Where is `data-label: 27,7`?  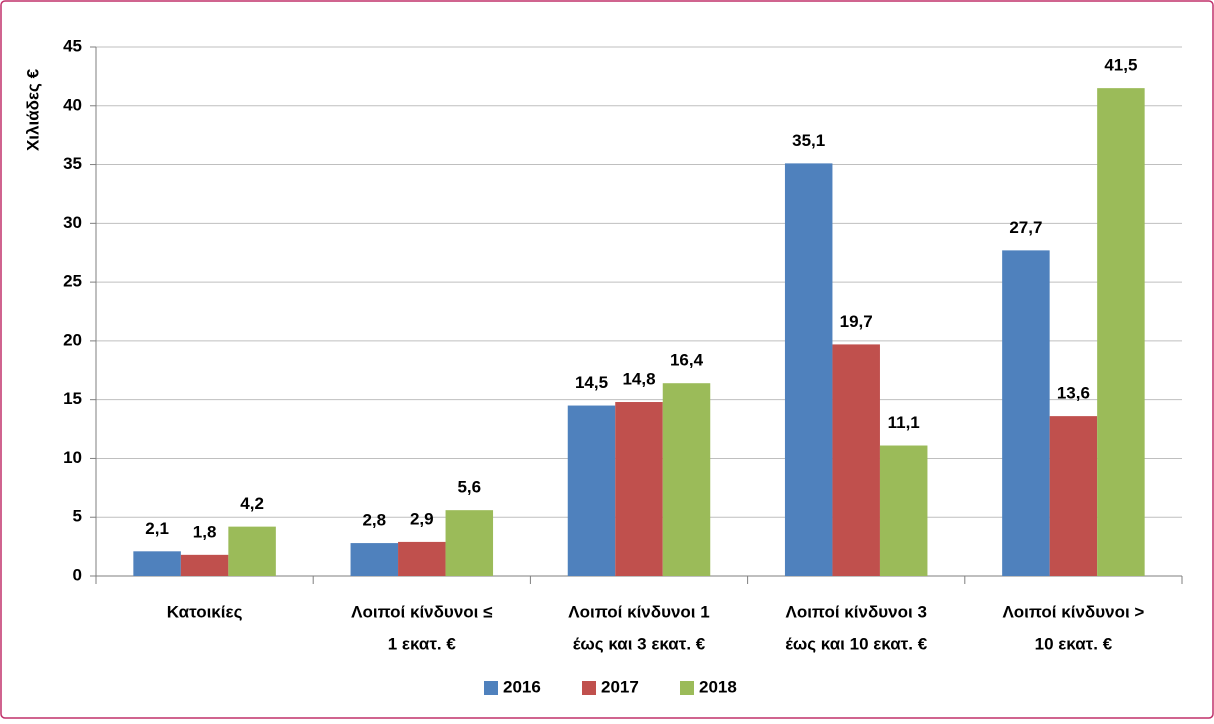 data-label: 27,7 is located at coordinates (1025, 227).